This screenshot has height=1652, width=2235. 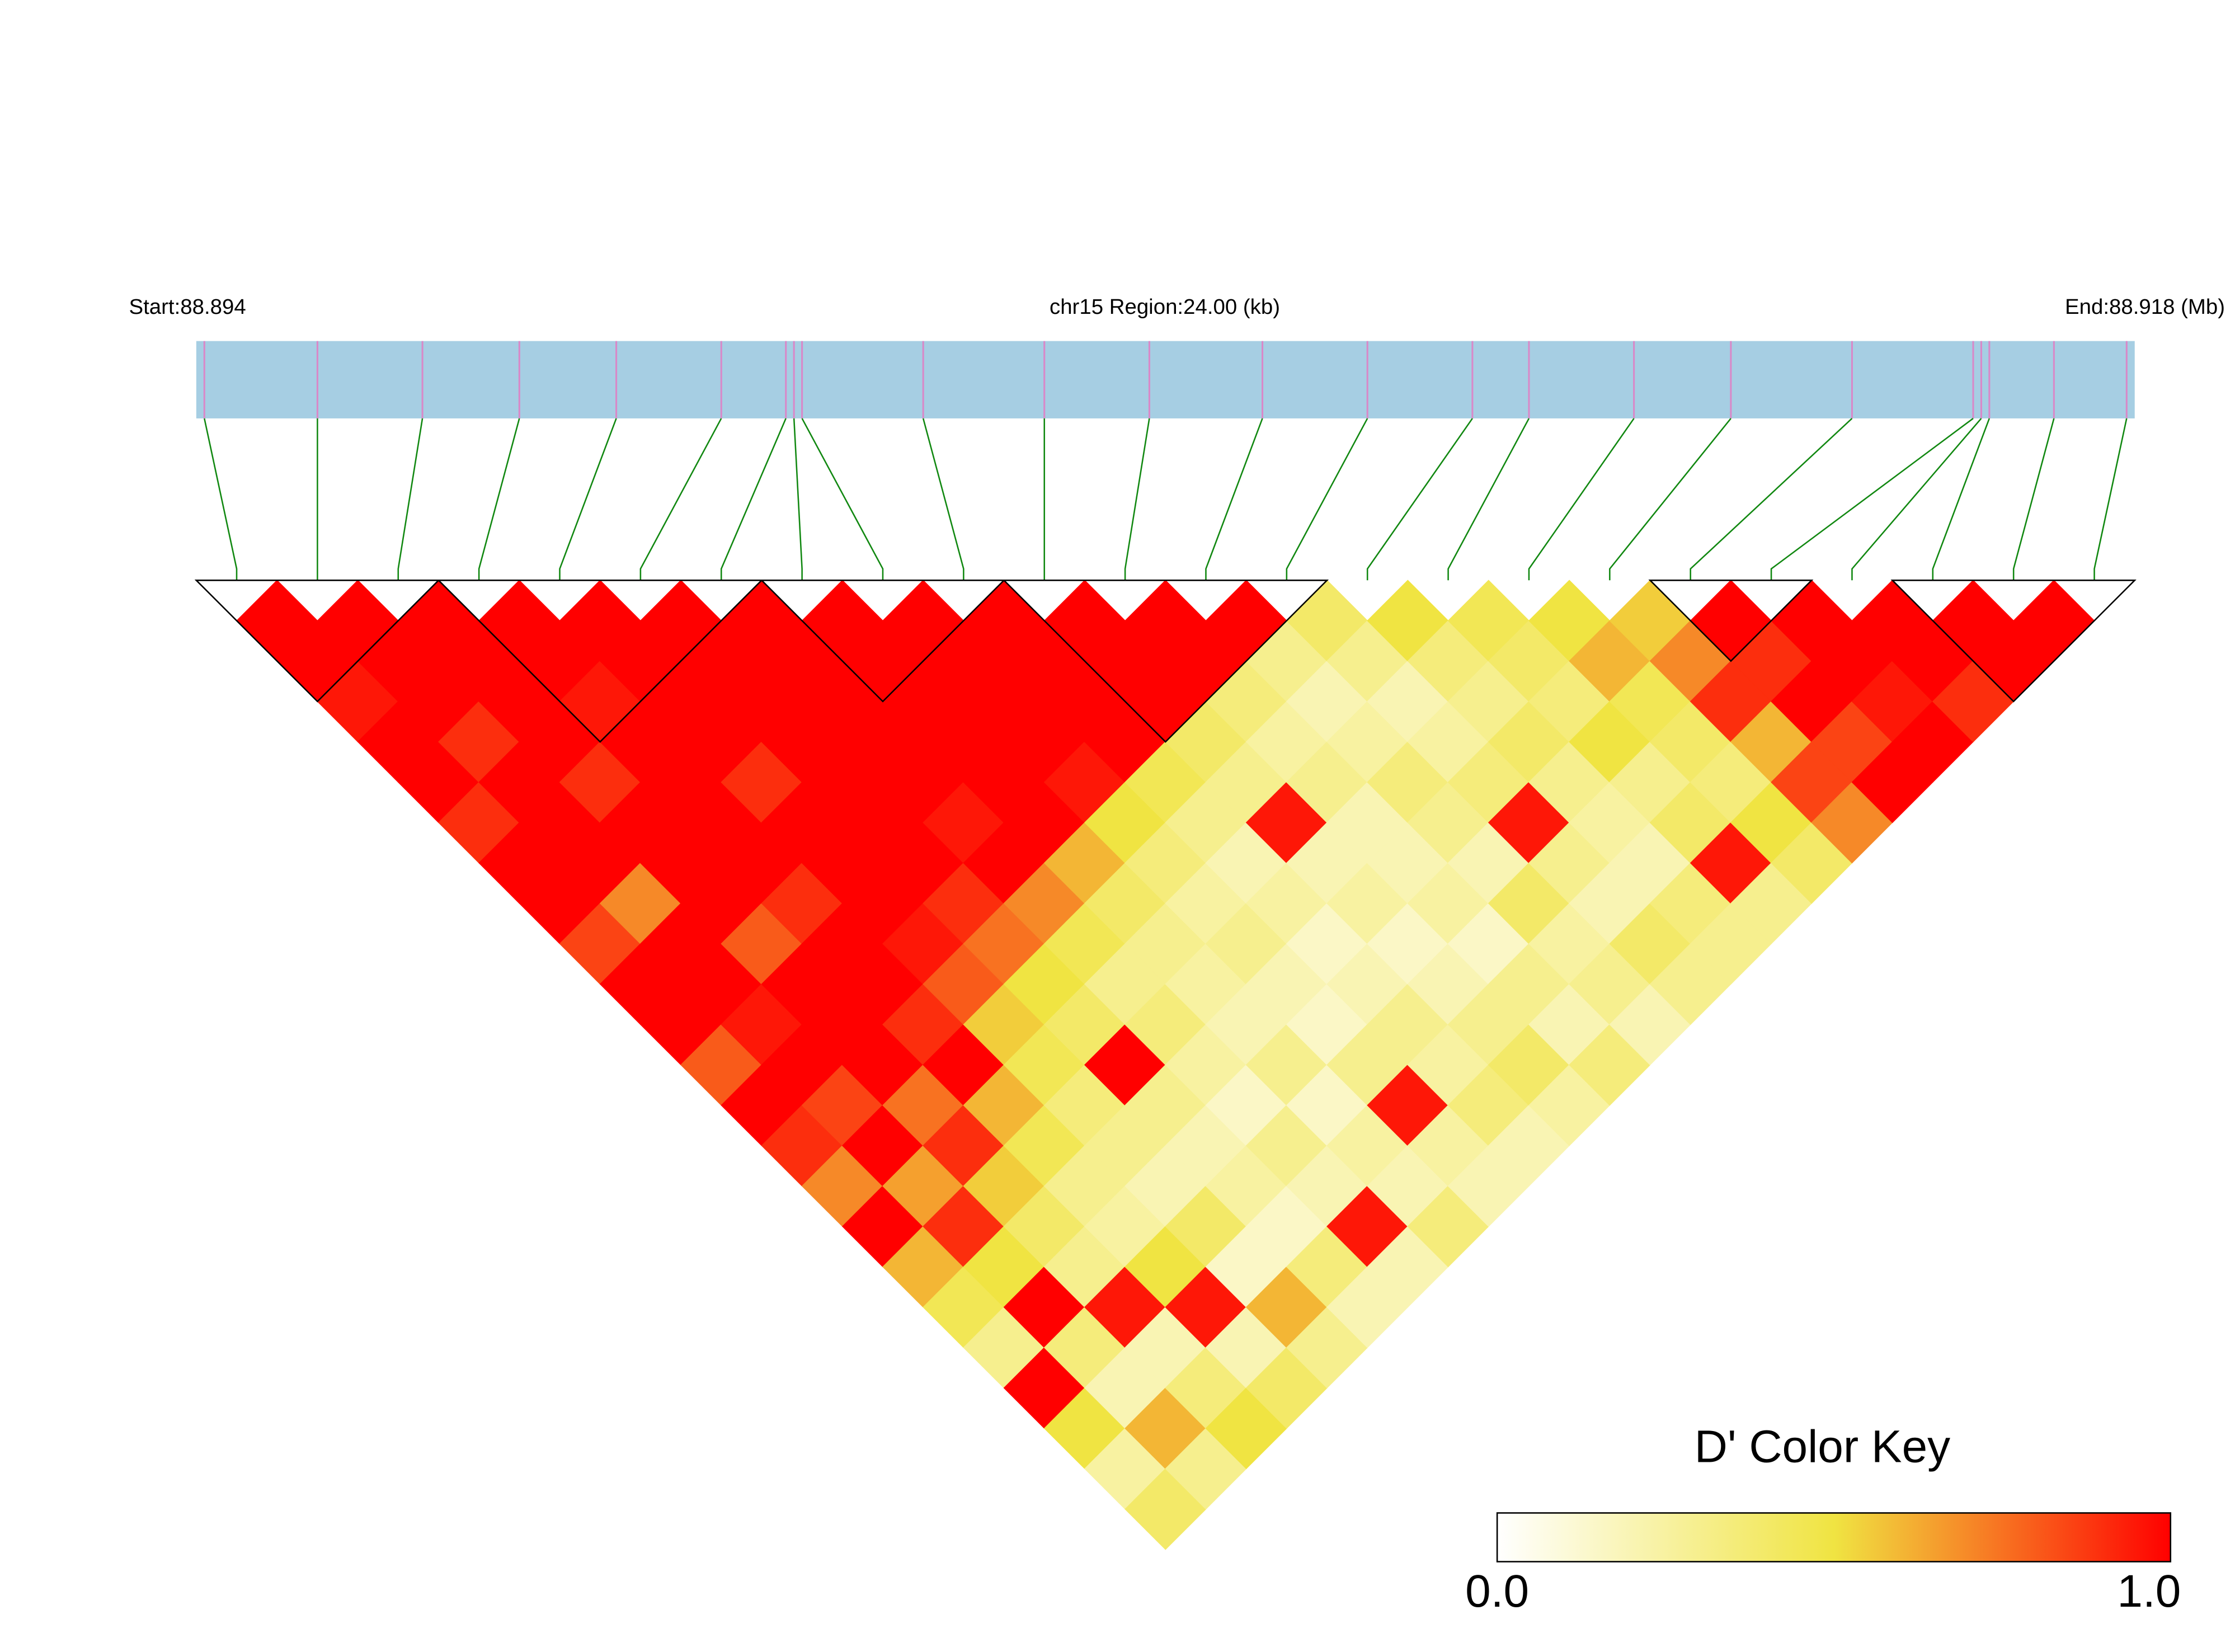 What do you see at coordinates (1165, 379) in the screenshot?
I see `region-bar` at bounding box center [1165, 379].